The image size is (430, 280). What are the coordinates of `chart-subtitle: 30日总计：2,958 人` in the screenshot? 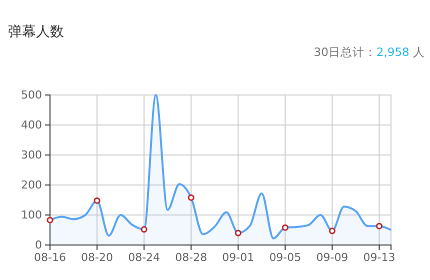 It's located at (369, 52).